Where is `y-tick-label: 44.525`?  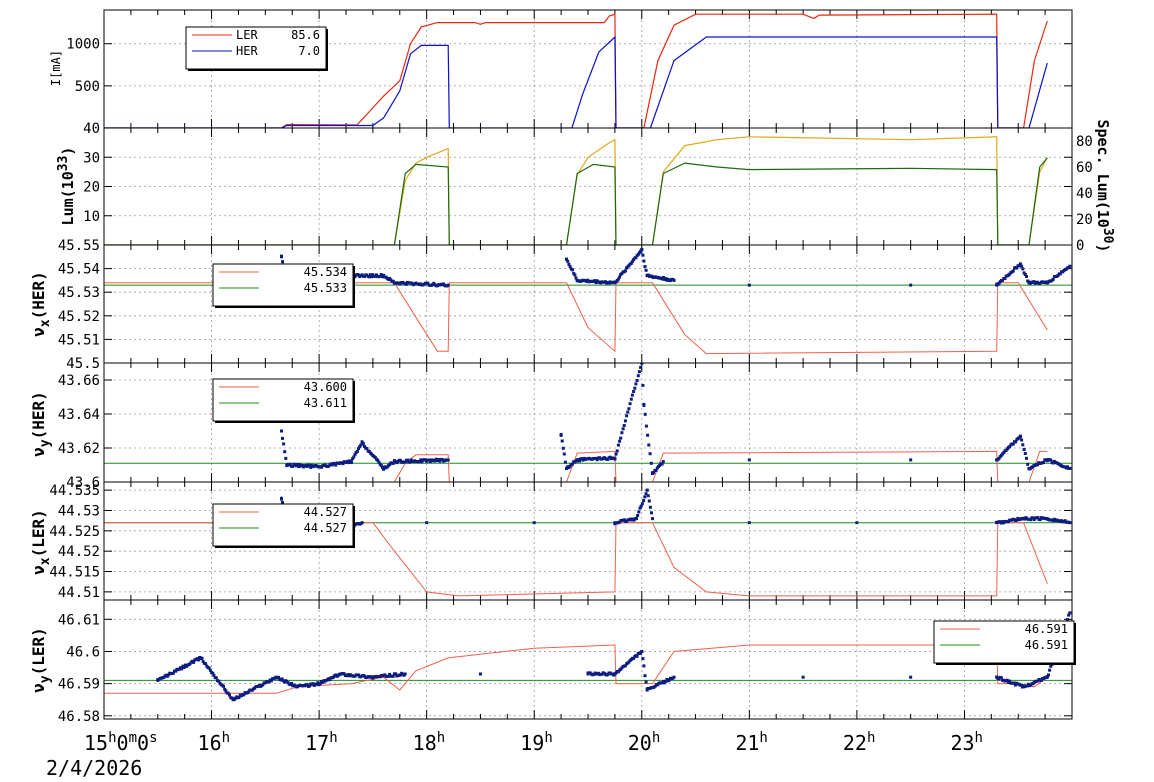
y-tick-label: 44.525 is located at coordinates (74, 532).